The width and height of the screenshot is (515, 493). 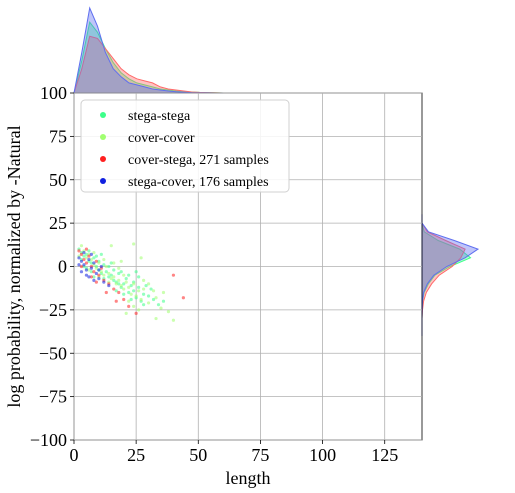 What do you see at coordinates (234, 452) in the screenshot?
I see `x-axis-ticks: 0 25 50 75 100 125` at bounding box center [234, 452].